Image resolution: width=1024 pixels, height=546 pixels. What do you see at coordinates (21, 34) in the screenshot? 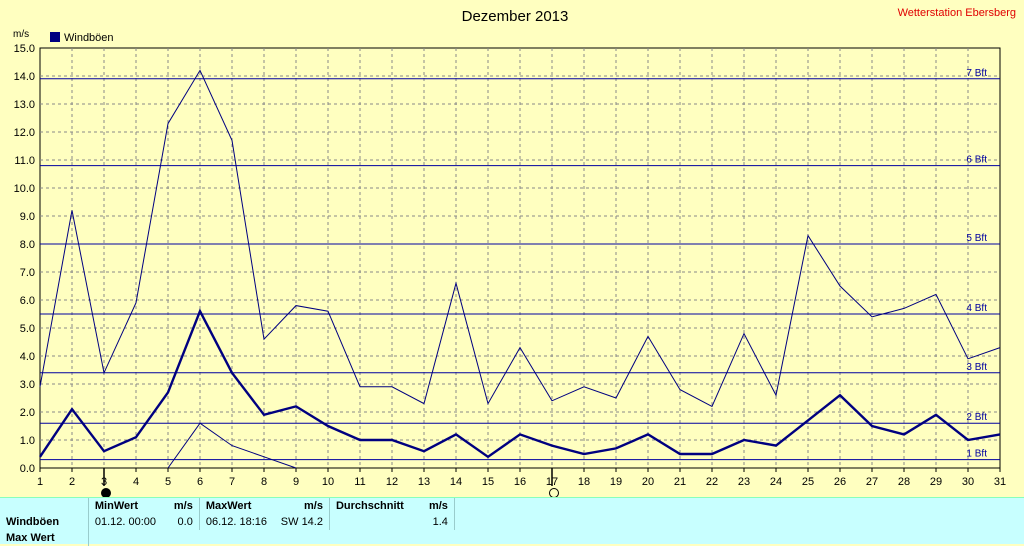
I see `y-unit-label: m/s` at bounding box center [21, 34].